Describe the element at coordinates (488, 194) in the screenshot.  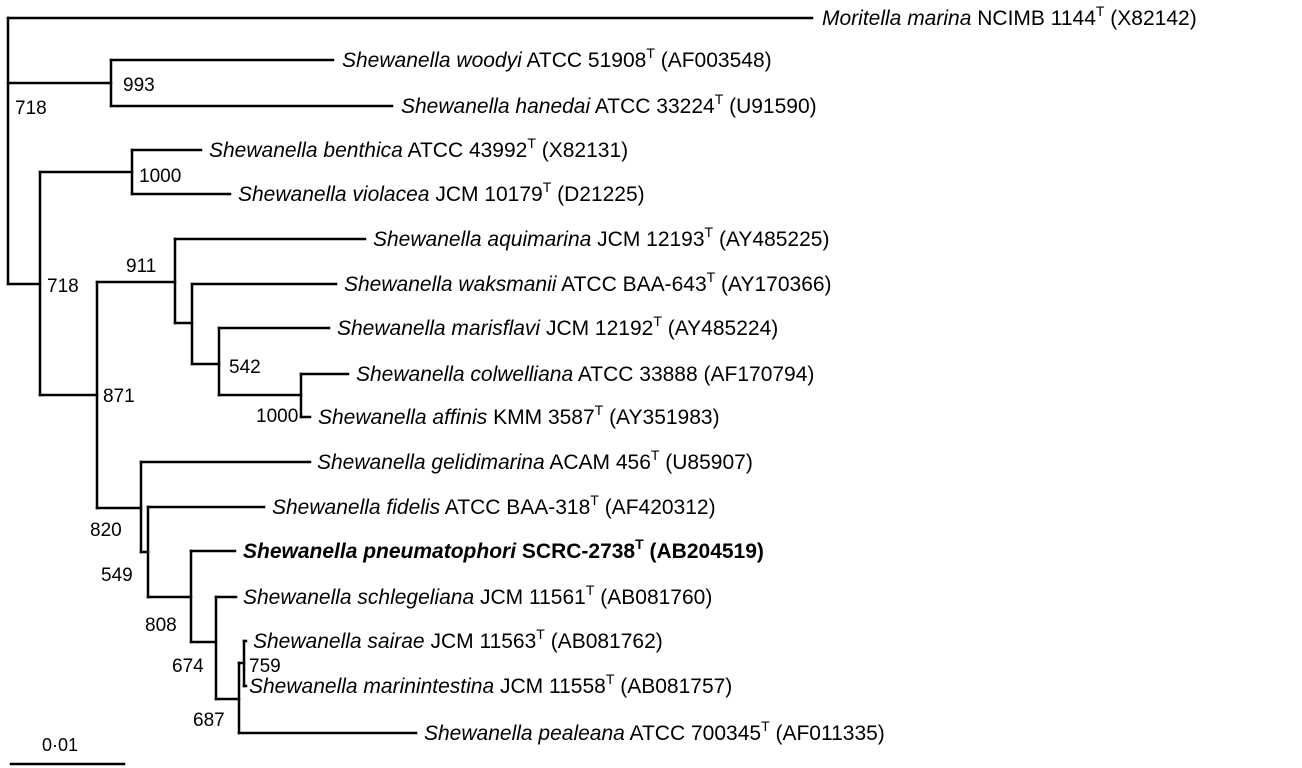
I see `leaf-strain: JCM 10179` at that location.